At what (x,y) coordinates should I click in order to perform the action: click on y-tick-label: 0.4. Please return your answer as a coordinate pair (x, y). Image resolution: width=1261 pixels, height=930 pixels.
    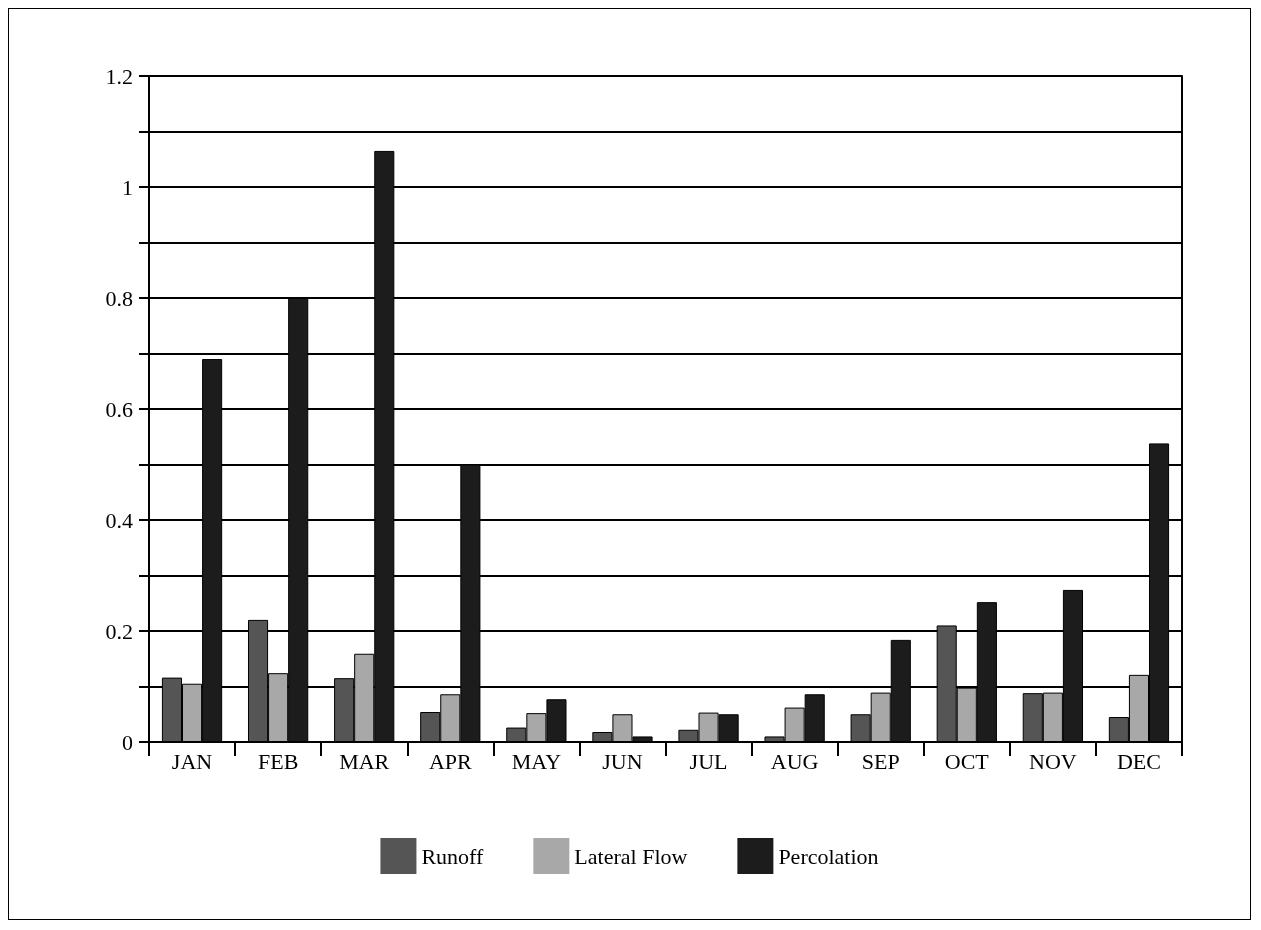
    Looking at the image, I should click on (119, 520).